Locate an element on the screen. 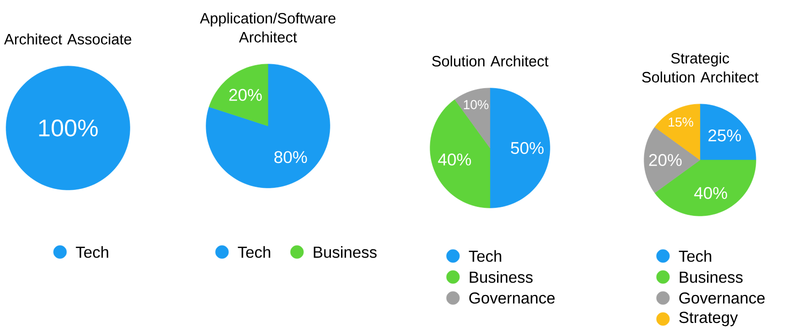  data-label: 80% is located at coordinates (290, 157).